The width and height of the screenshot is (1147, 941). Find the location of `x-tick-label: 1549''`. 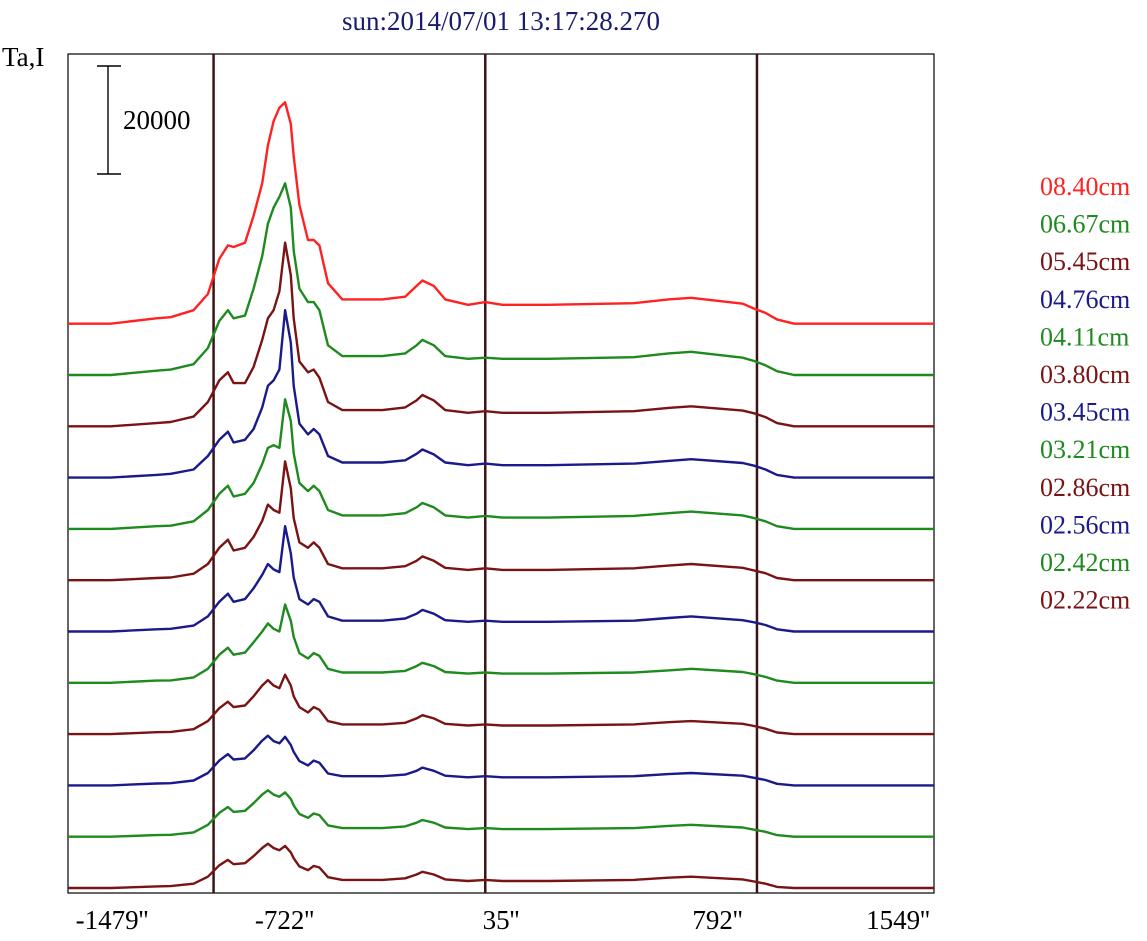

x-tick-label: 1549'' is located at coordinates (898, 920).